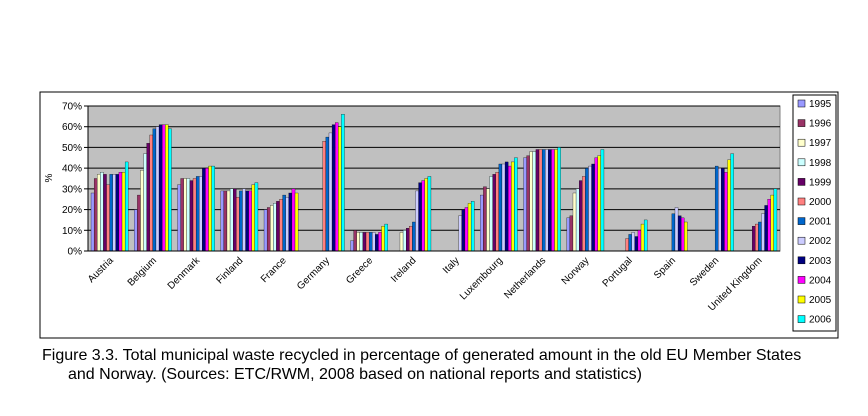  I want to click on y-tick-label: 50%, so click(72, 148).